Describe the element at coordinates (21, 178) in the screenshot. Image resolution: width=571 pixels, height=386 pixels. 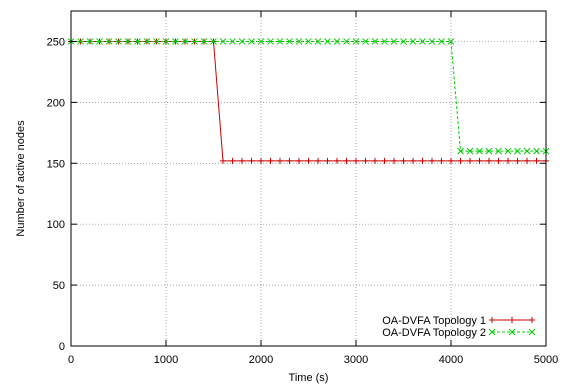
I see `y-axis-label: Number of active nodes` at that location.